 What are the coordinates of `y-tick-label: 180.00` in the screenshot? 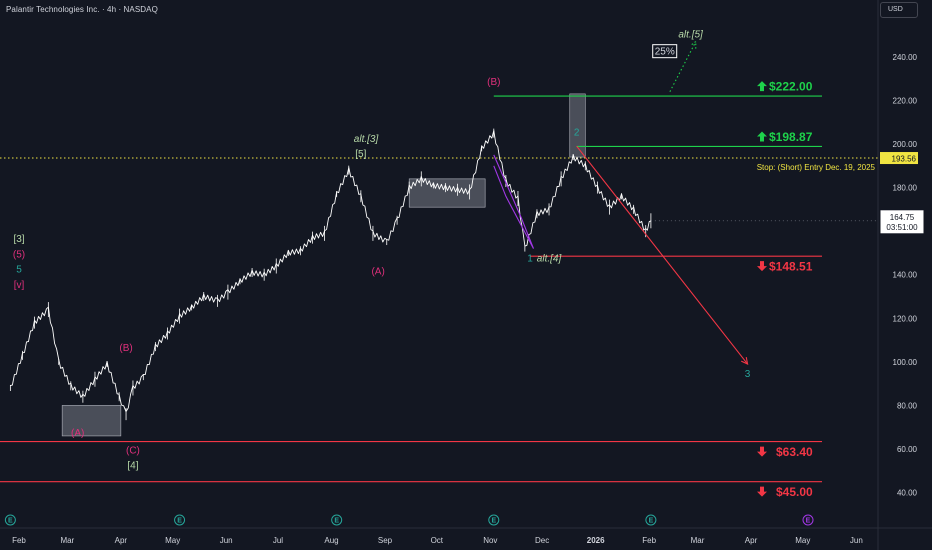 It's located at (905, 188).